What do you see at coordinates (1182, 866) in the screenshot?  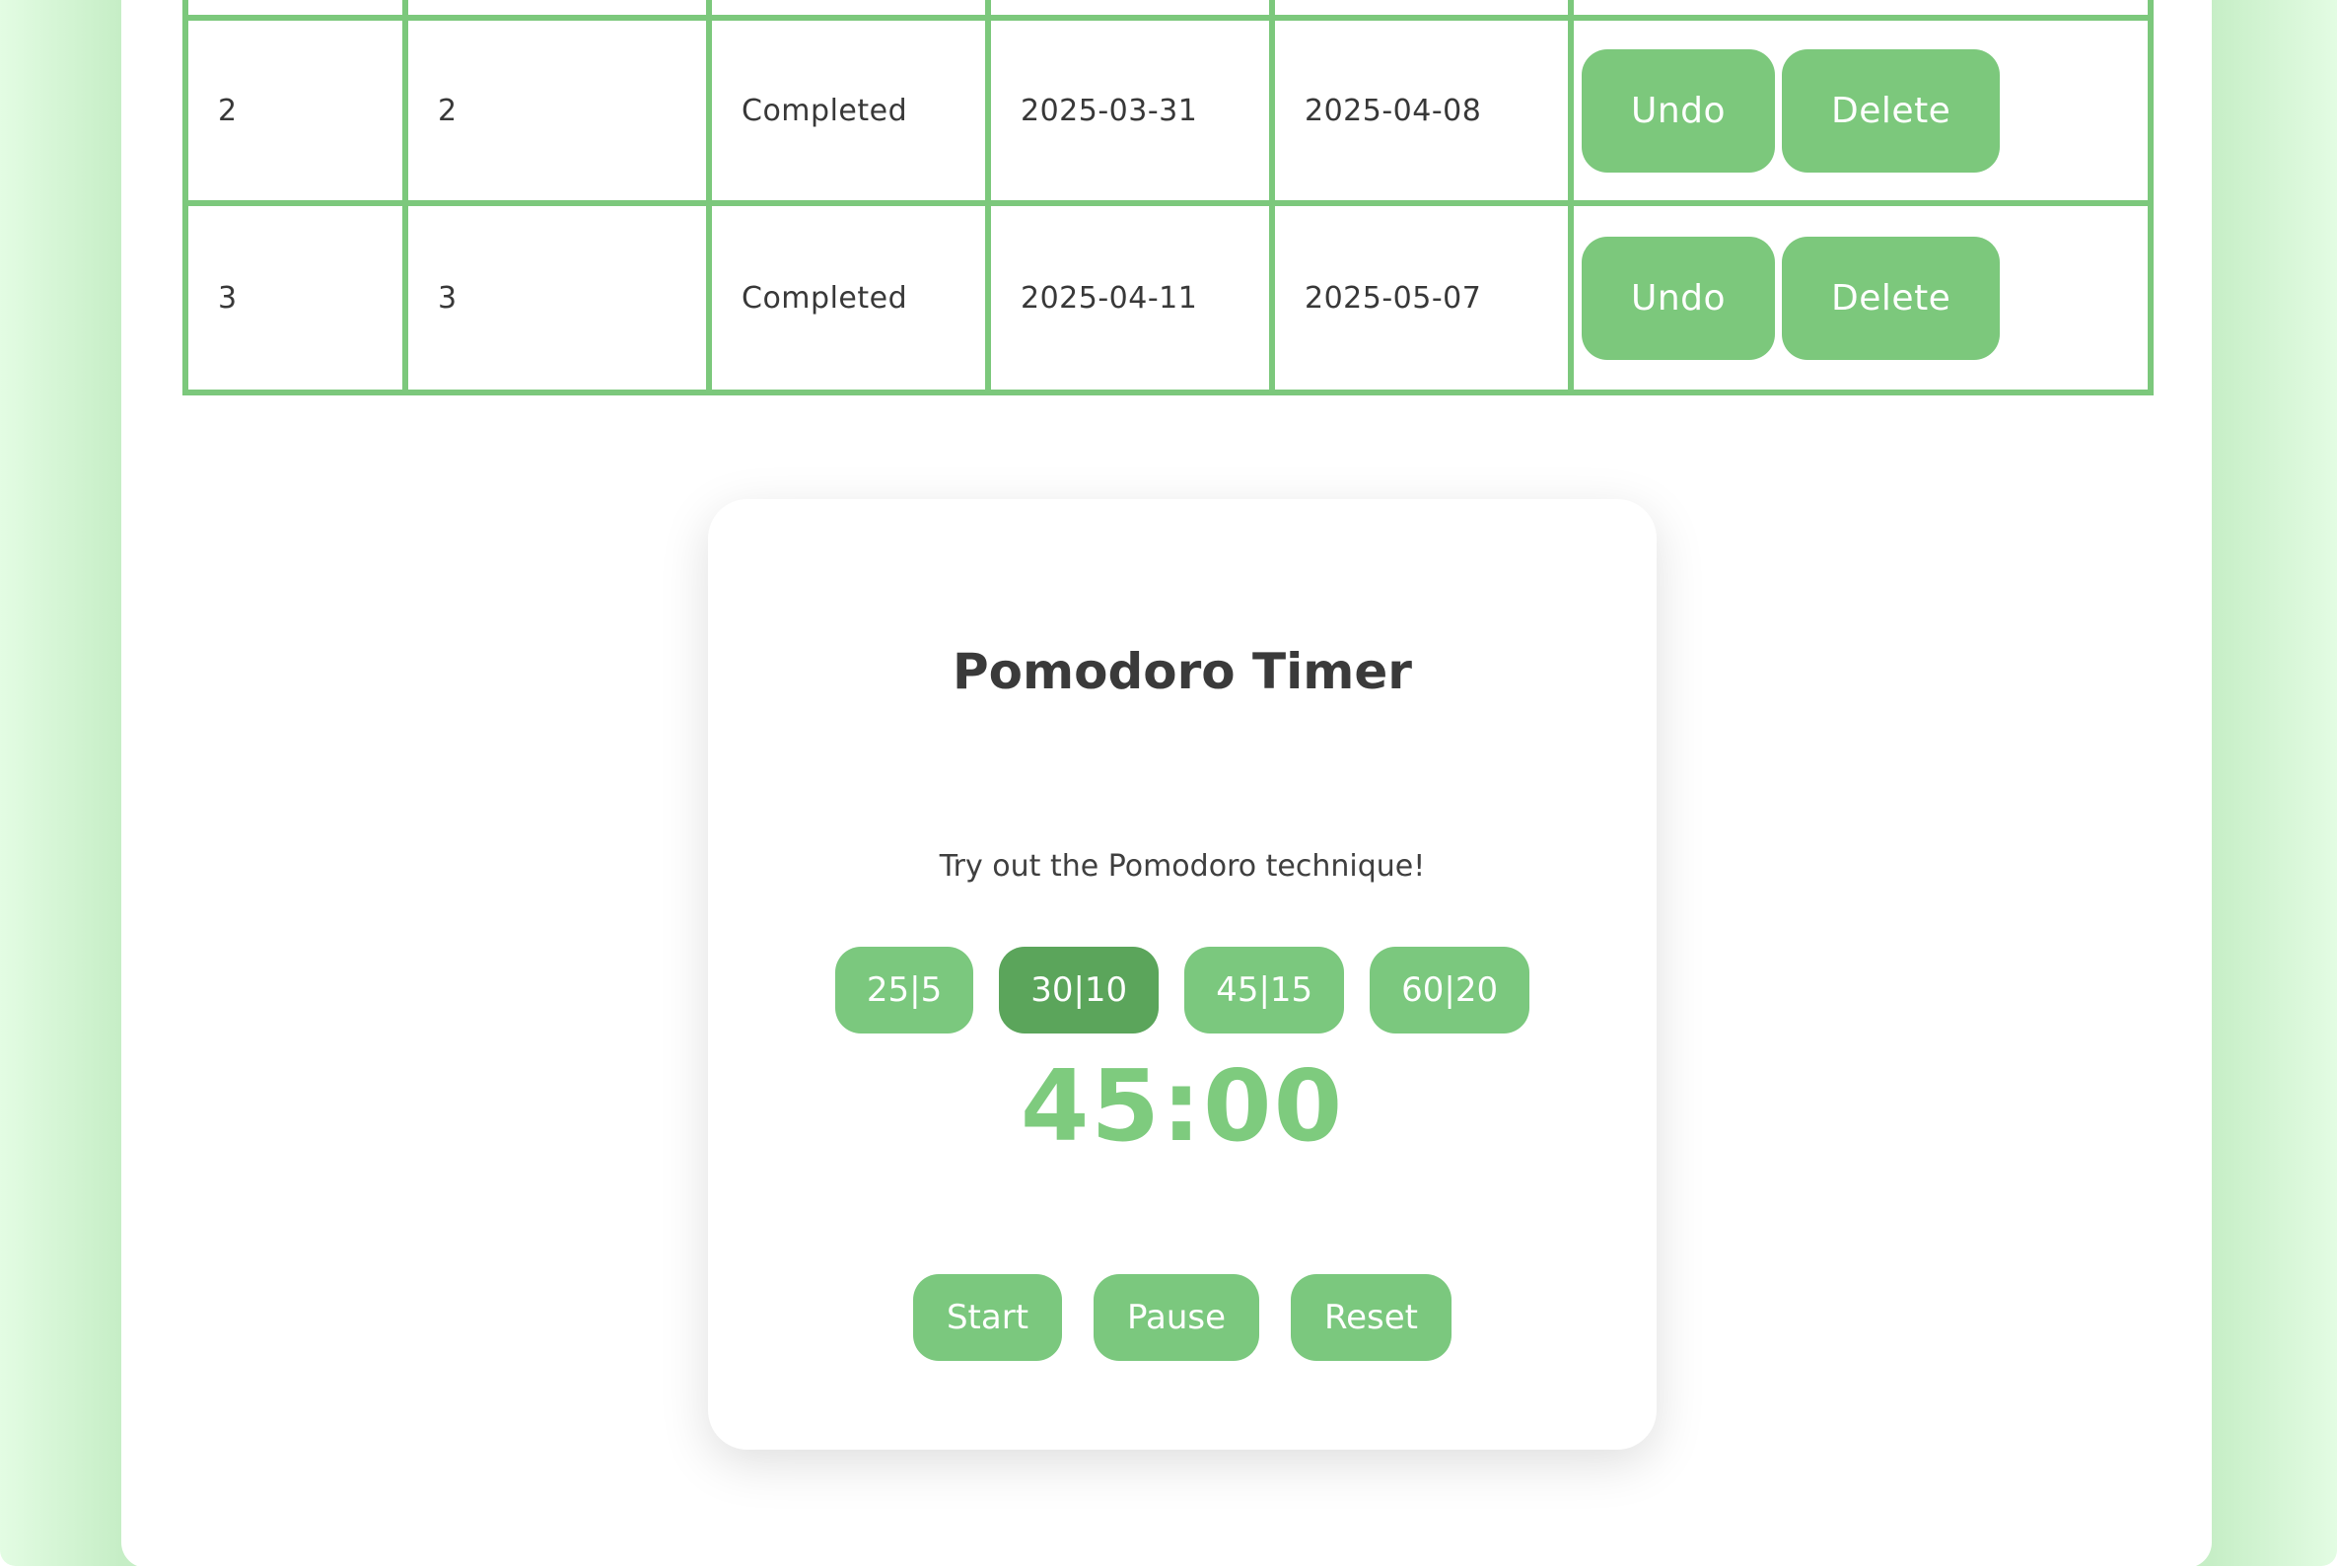 I see `pomodoro-subtitle: Try out the Pomodoro technique!` at bounding box center [1182, 866].